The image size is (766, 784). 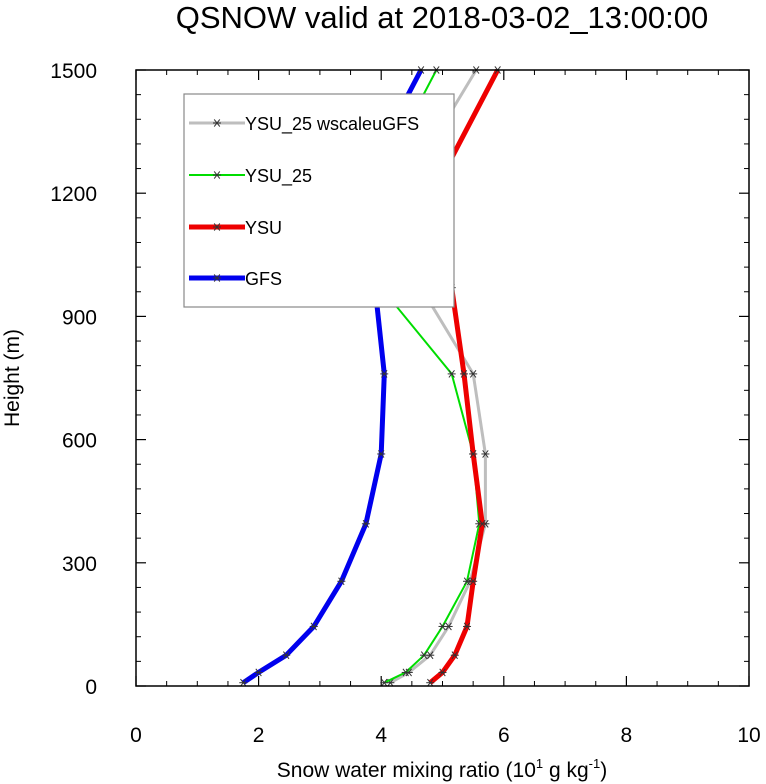 What do you see at coordinates (566, 770) in the screenshot?
I see `x-axis-label-mid: g kg` at bounding box center [566, 770].